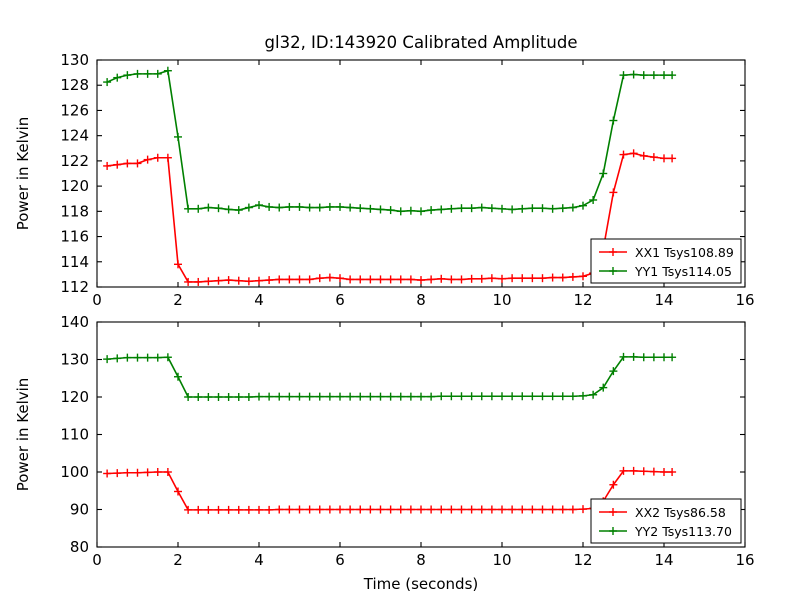  I want to click on legend-top: XX1 Tsys108.89 YY1 Tsys114.05, so click(666, 261).